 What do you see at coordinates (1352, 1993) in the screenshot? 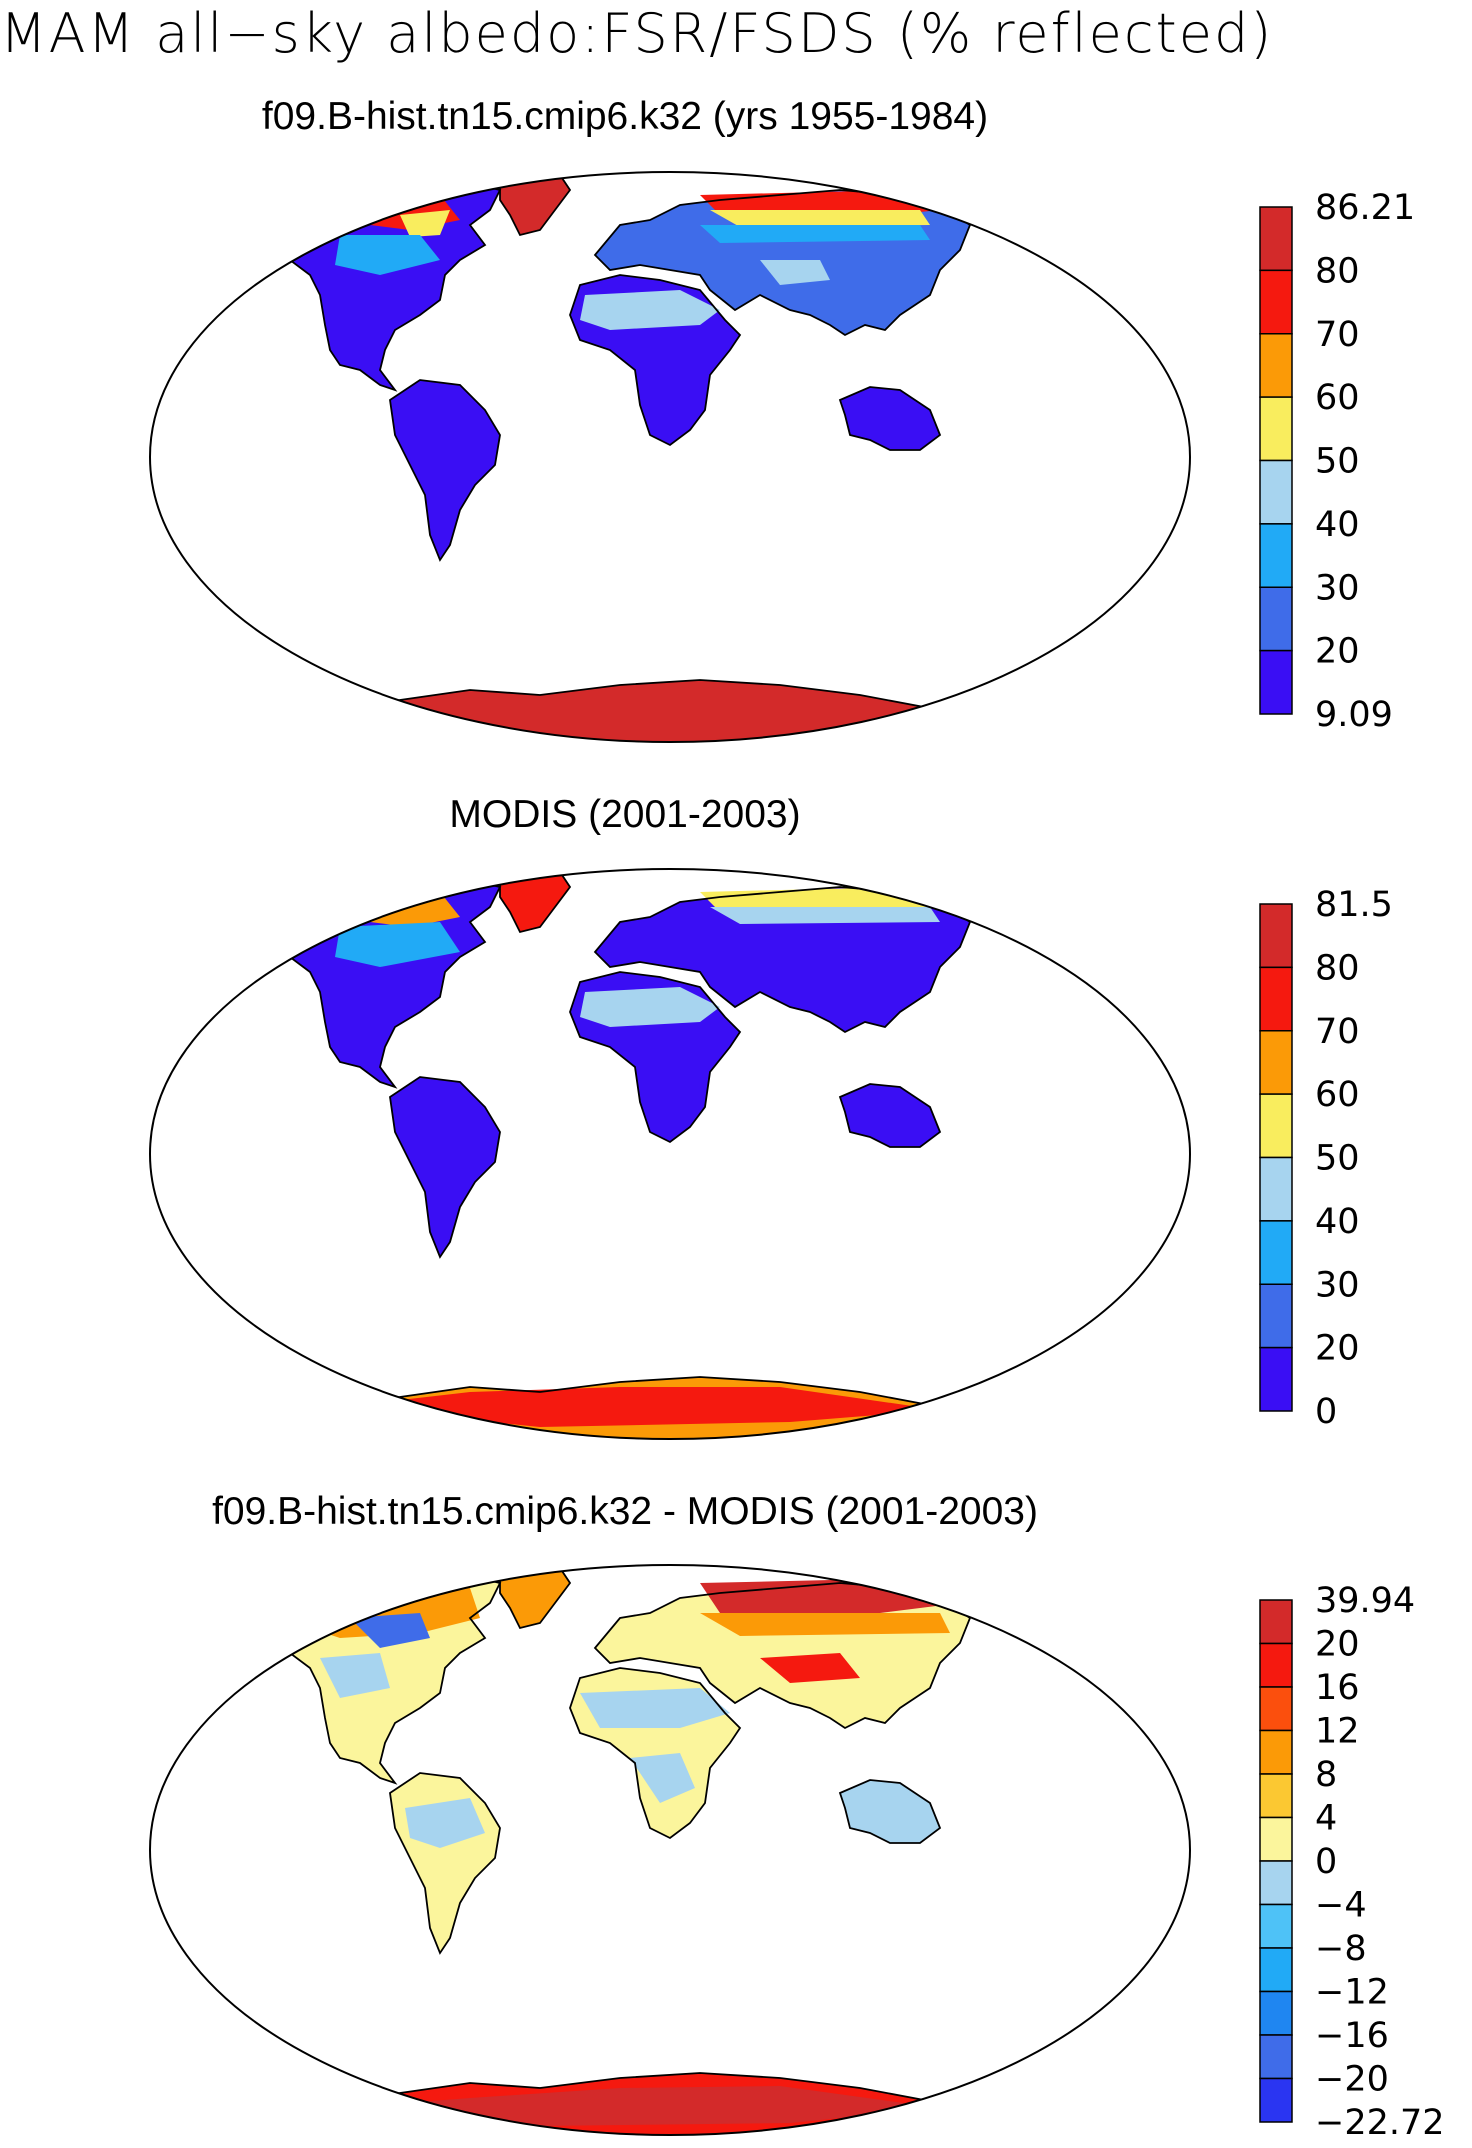
I see `colorbar-tick-label: −12` at bounding box center [1352, 1993].